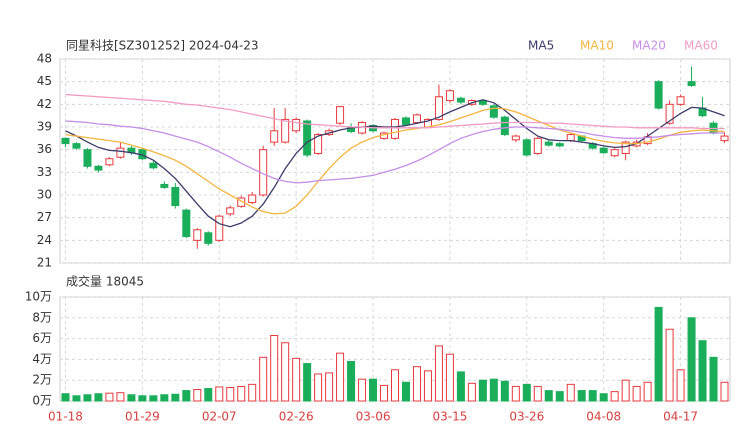 This screenshot has height=444, width=740. I want to click on y-tick-label: 6万, so click(42, 338).